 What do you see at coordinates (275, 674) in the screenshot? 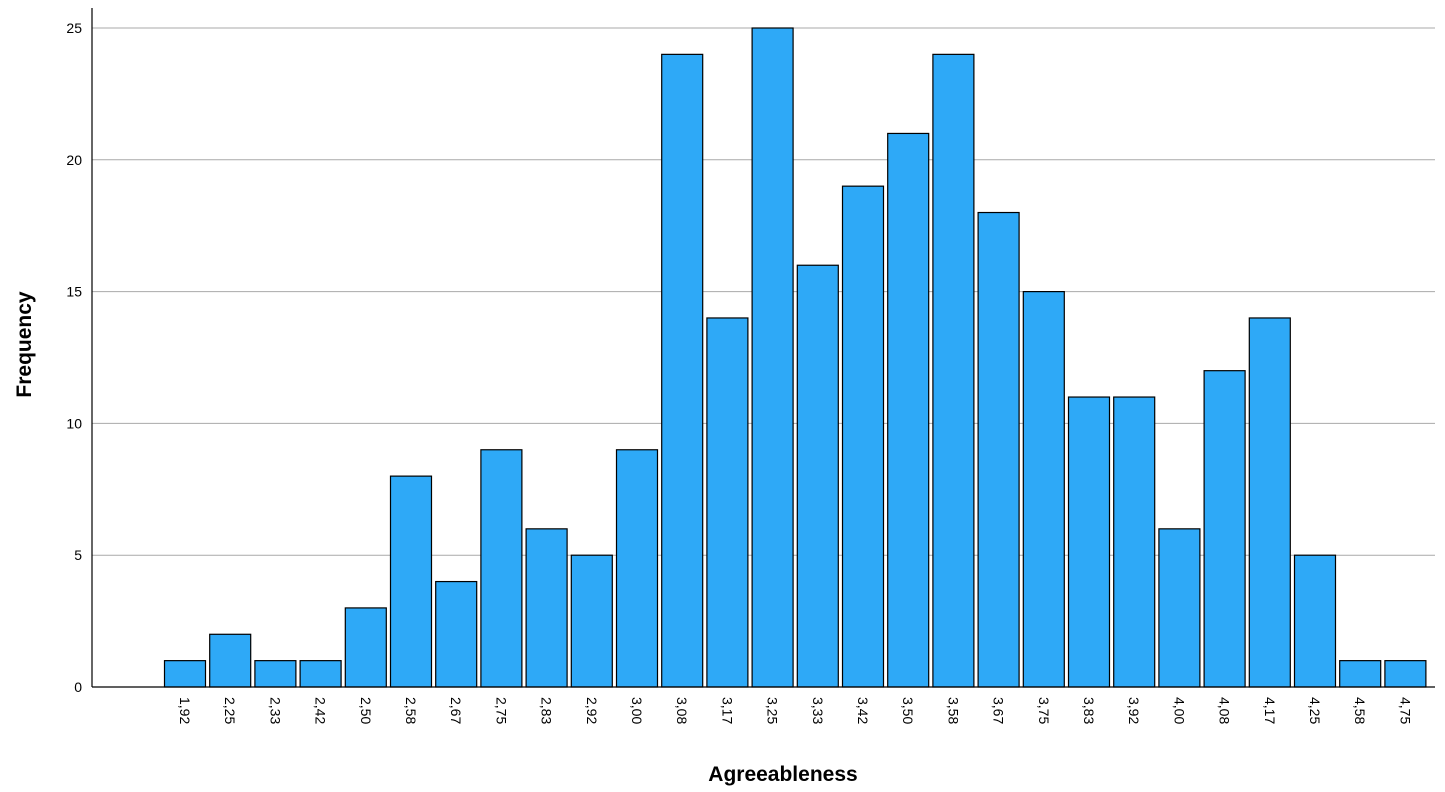
I see `bar-2,33` at bounding box center [275, 674].